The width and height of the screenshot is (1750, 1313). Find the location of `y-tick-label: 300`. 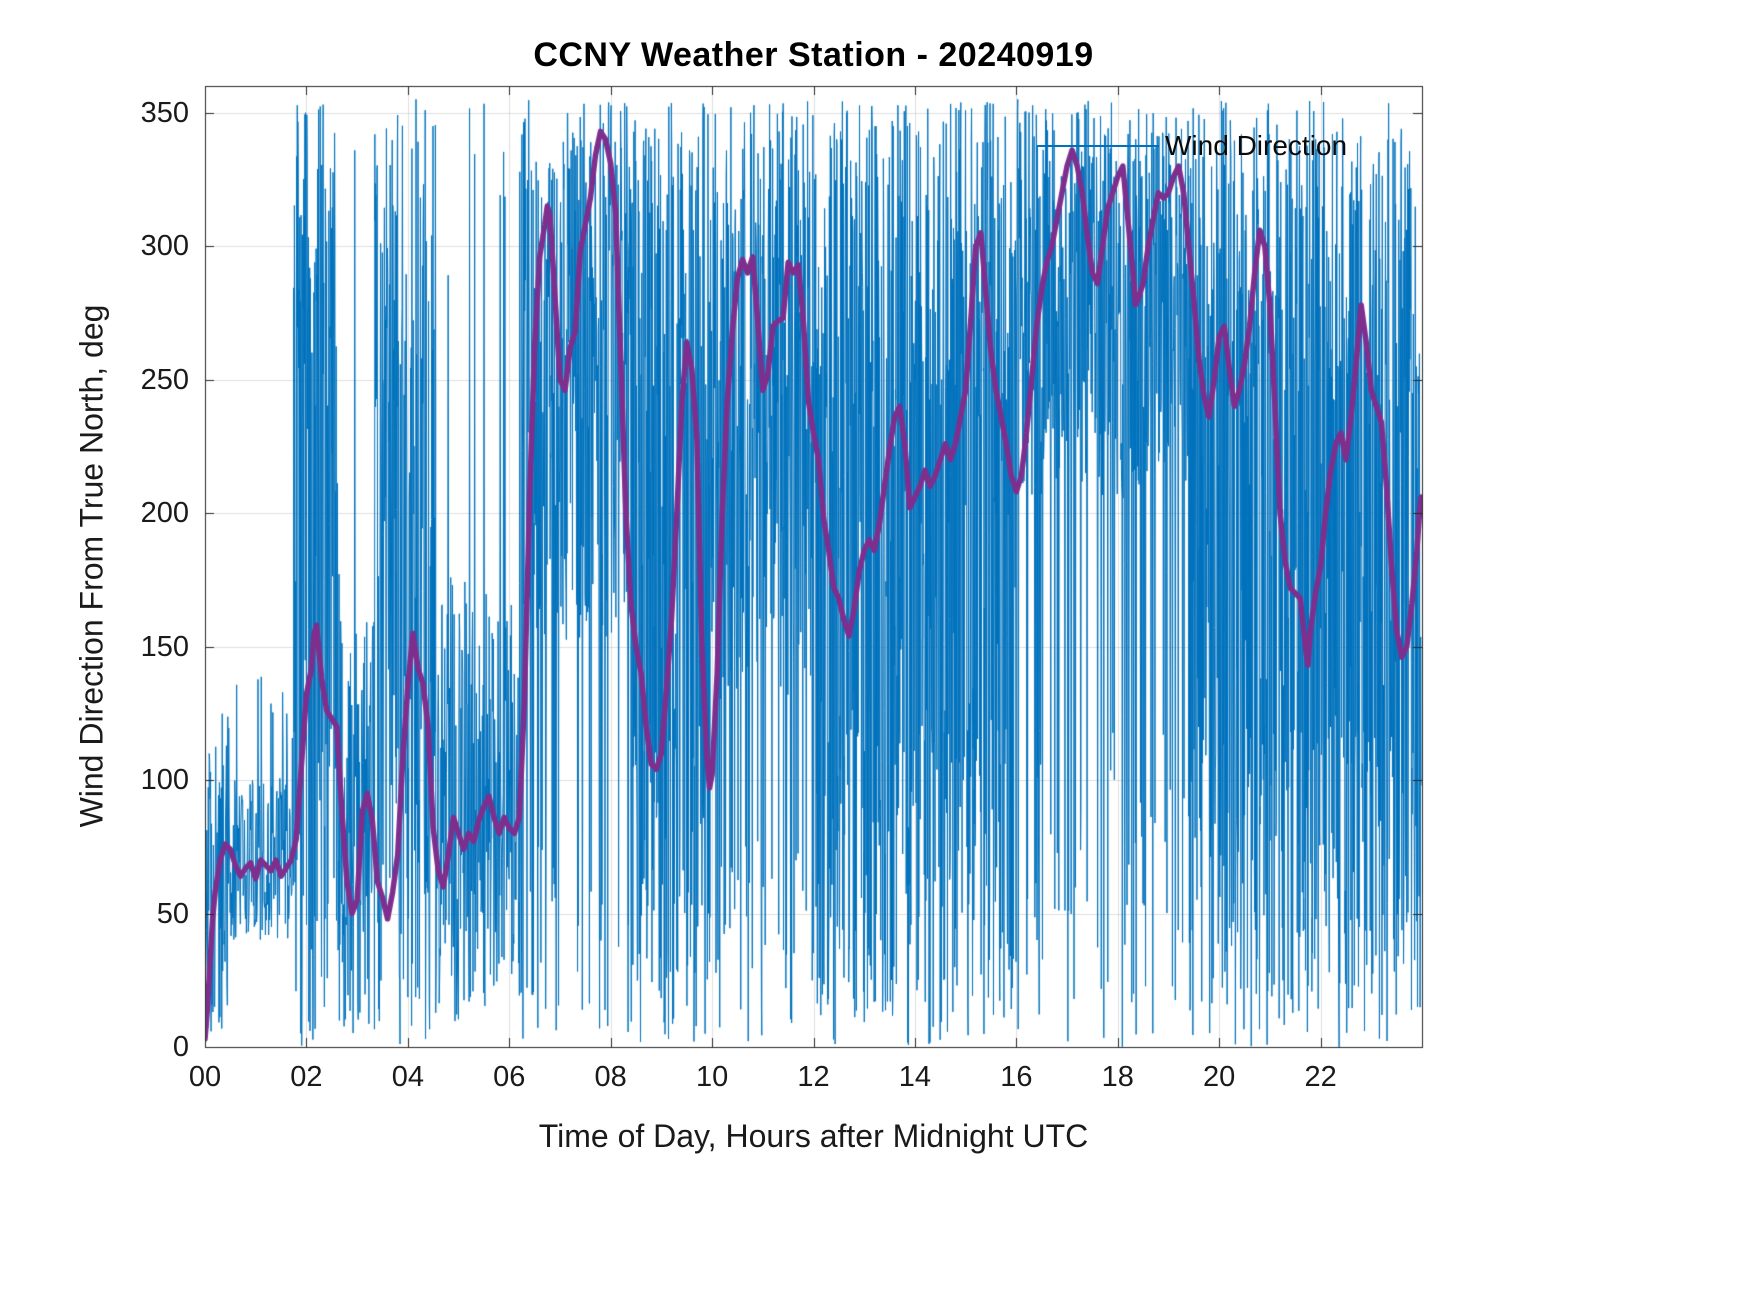

y-tick-label: 300 is located at coordinates (164, 246).